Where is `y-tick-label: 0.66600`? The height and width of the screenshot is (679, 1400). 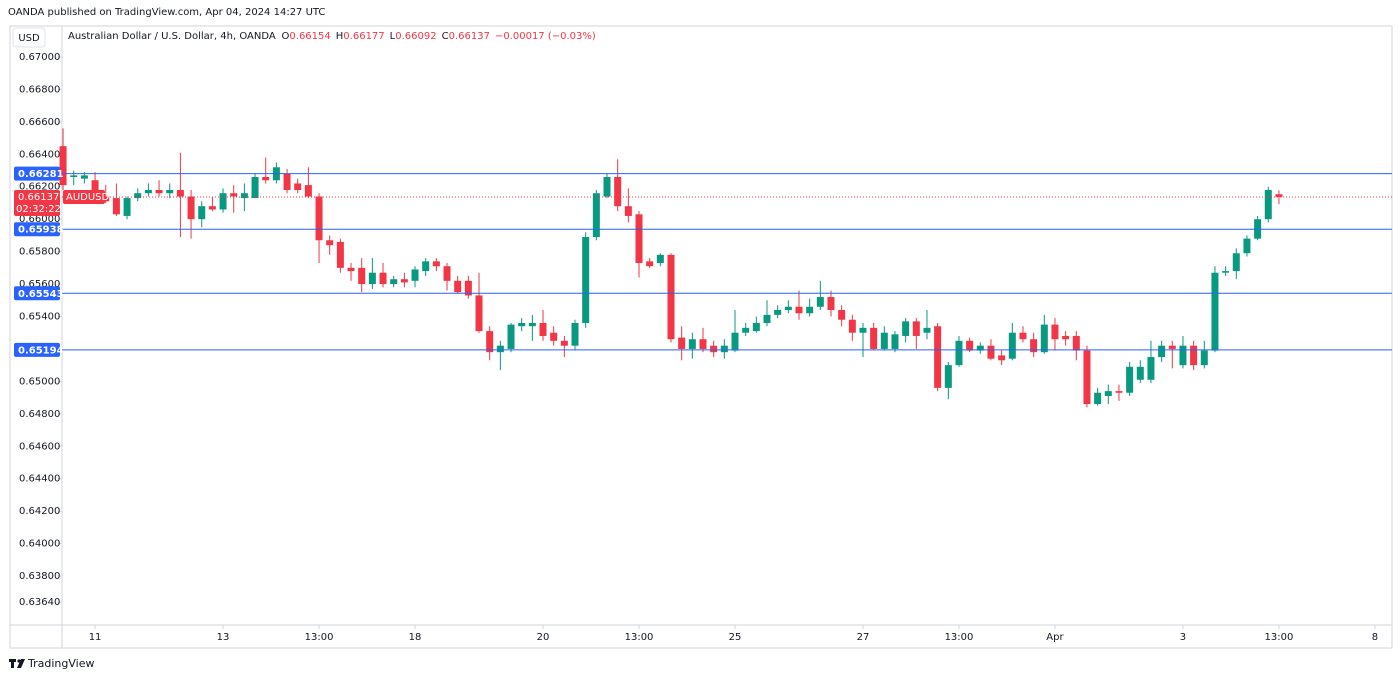
y-tick-label: 0.66600 is located at coordinates (39, 122).